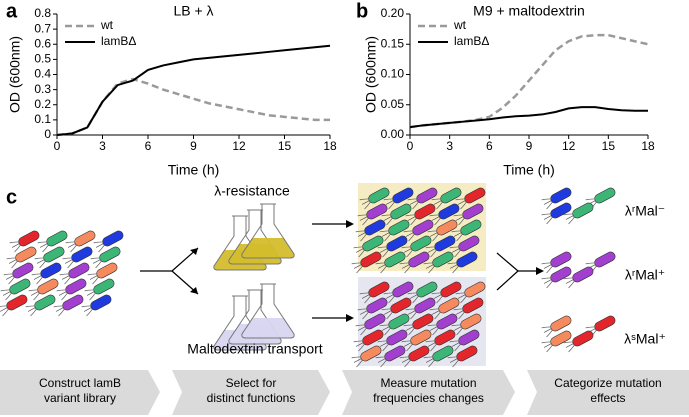 The image size is (689, 417). Describe the element at coordinates (268, 248) in the screenshot. I see `flask-liquid` at that location.